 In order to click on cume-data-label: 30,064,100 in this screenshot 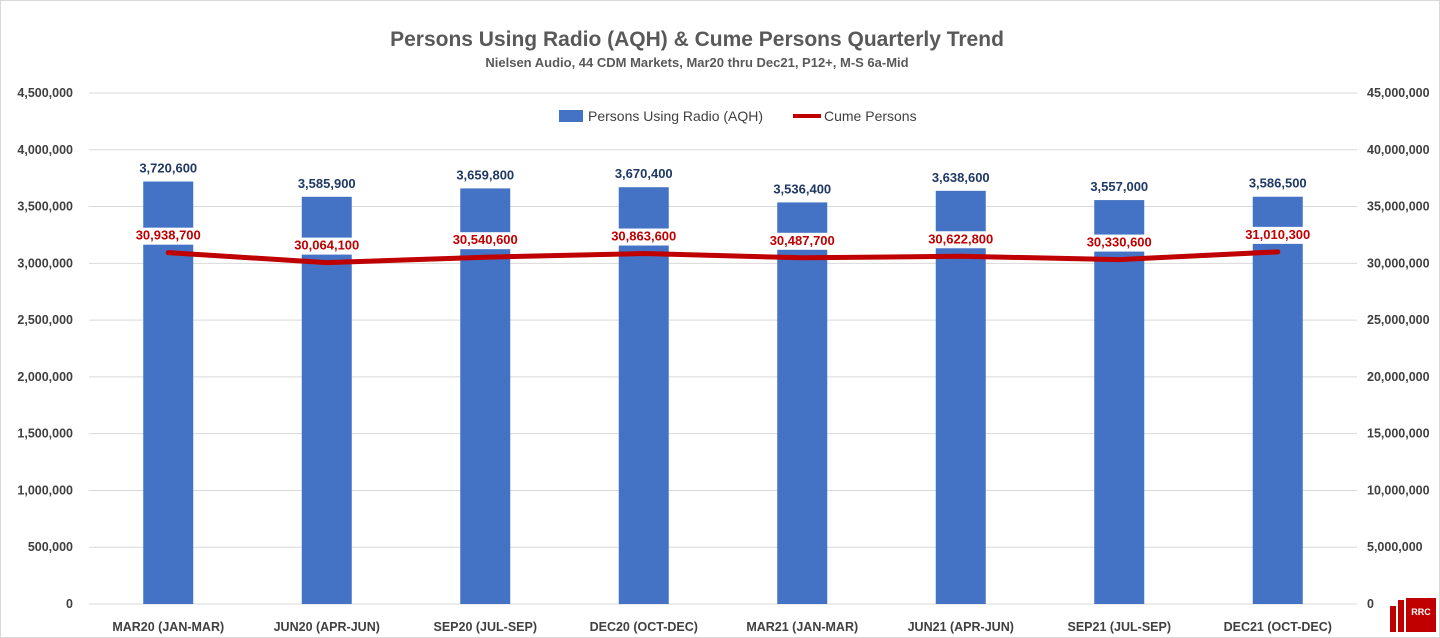, I will do `click(326, 245)`.